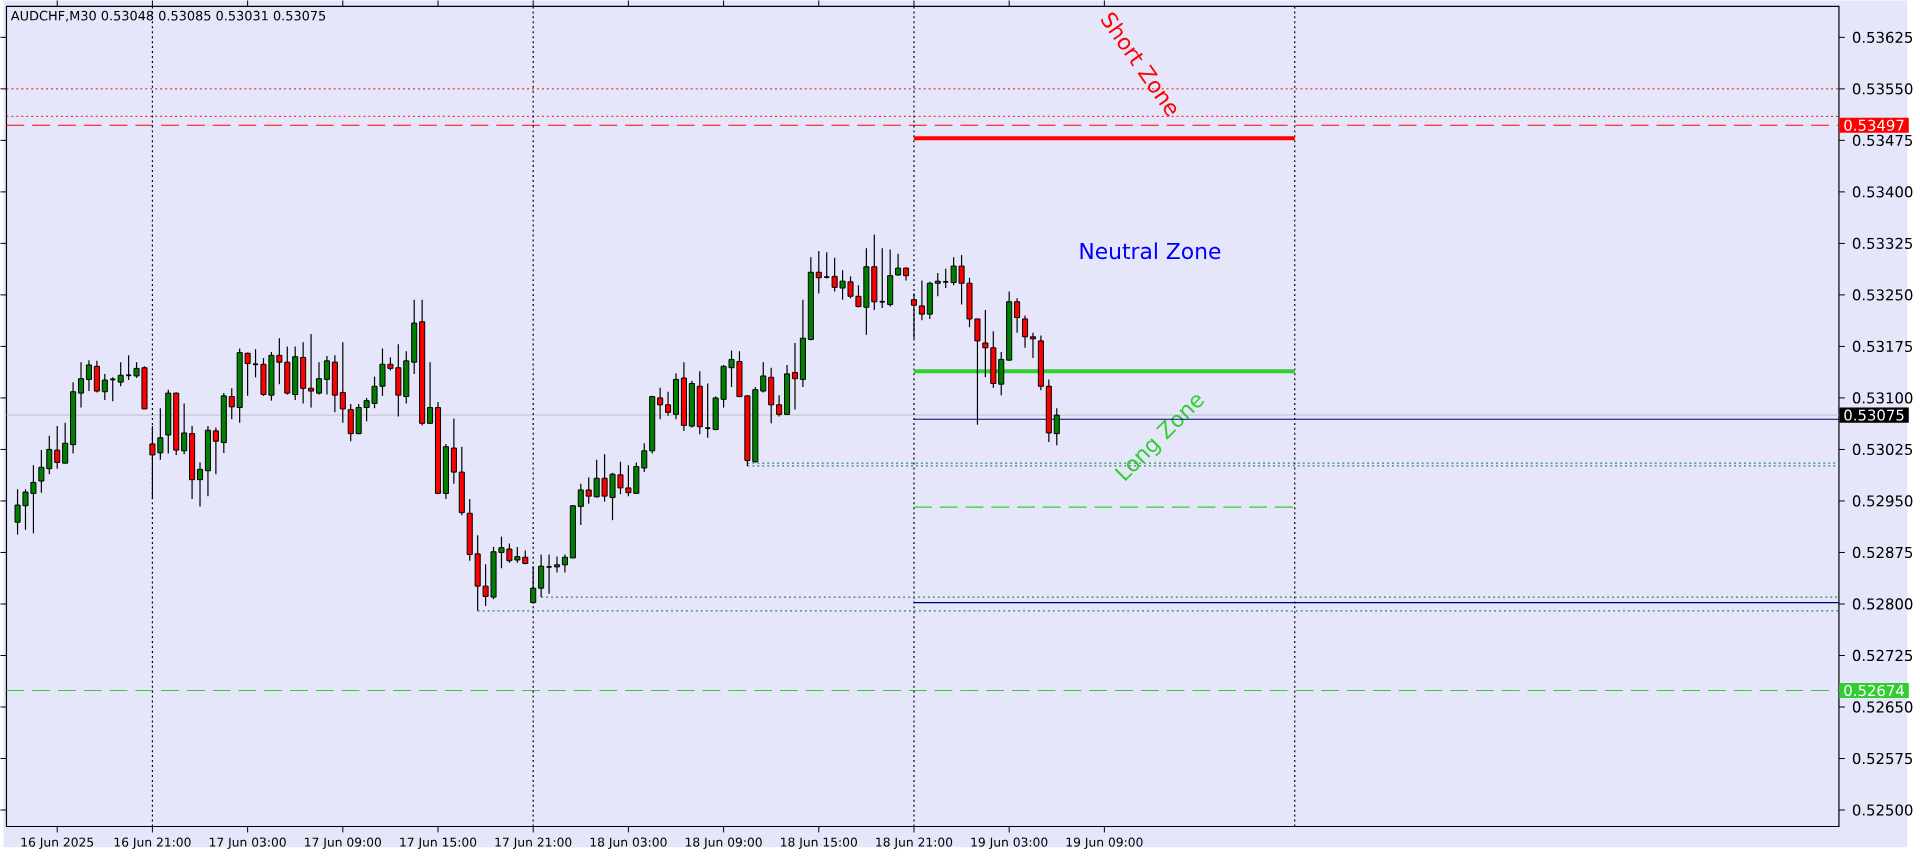 This screenshot has width=1920, height=856. What do you see at coordinates (1104, 843) in the screenshot?
I see `x-tick-label: 19 Jun 09:00` at bounding box center [1104, 843].